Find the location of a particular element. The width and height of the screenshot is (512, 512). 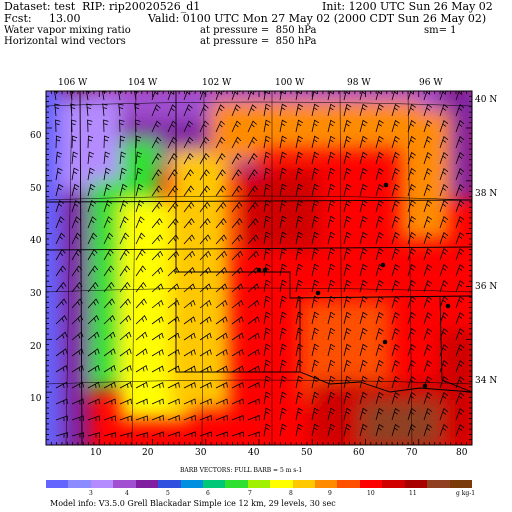

scale-label-9: 9 is located at coordinates (330, 493).